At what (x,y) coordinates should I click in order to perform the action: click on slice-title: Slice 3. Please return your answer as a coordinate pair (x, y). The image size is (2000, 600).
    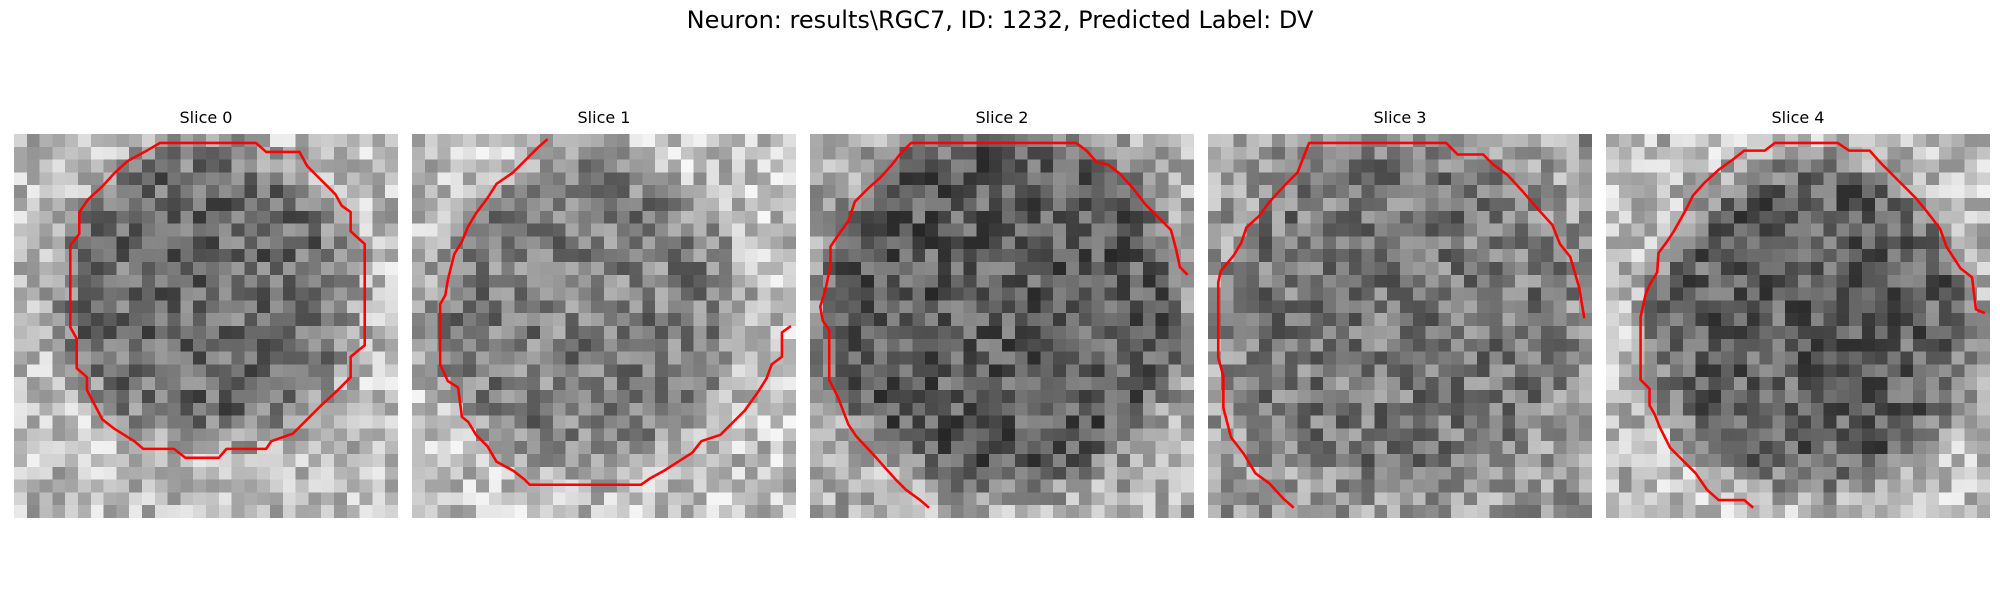
    Looking at the image, I should click on (1400, 117).